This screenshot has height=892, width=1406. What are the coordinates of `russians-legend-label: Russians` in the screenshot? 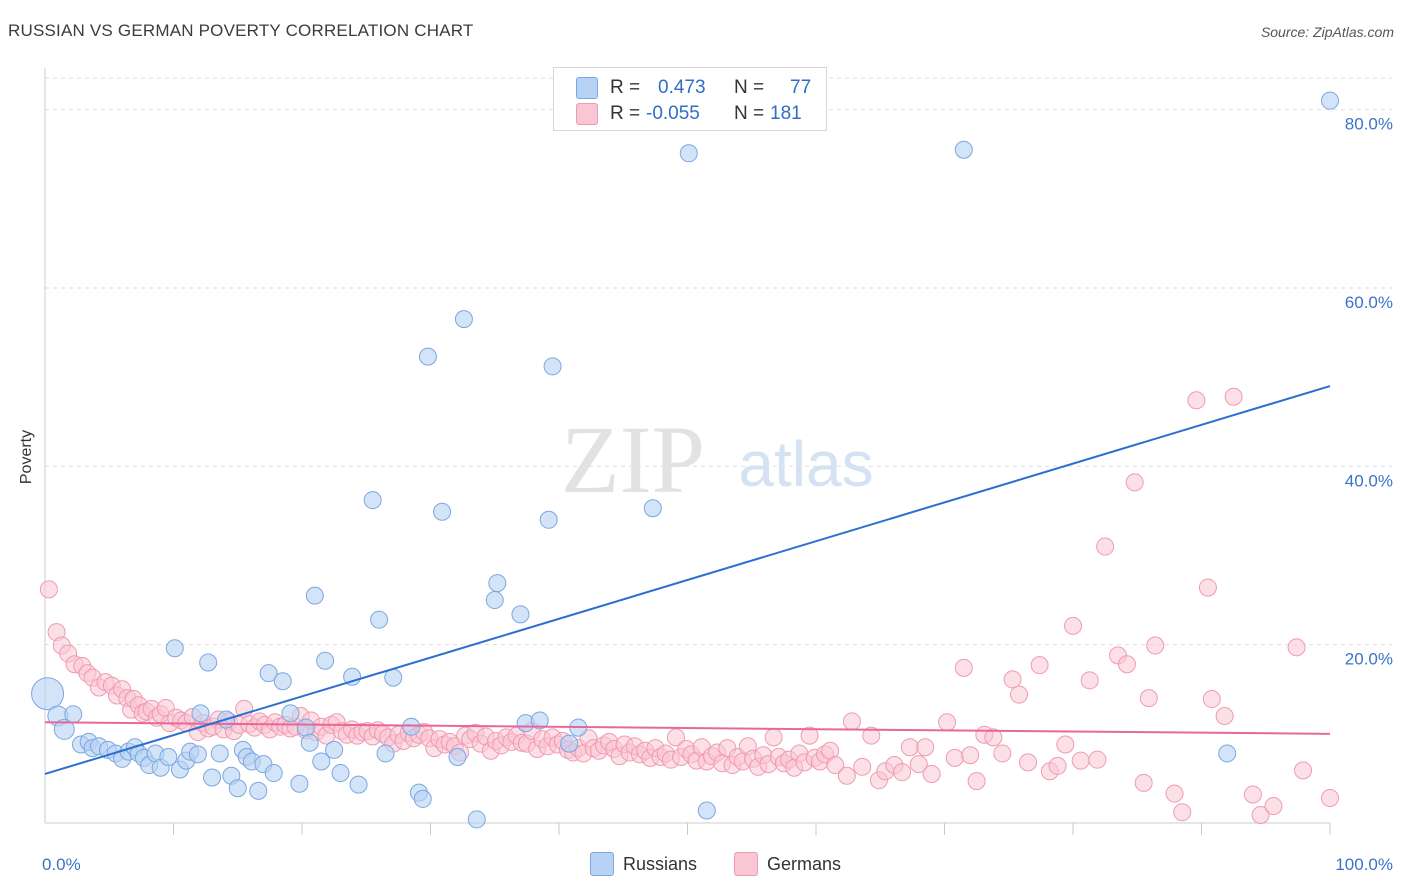 It's located at (660, 864).